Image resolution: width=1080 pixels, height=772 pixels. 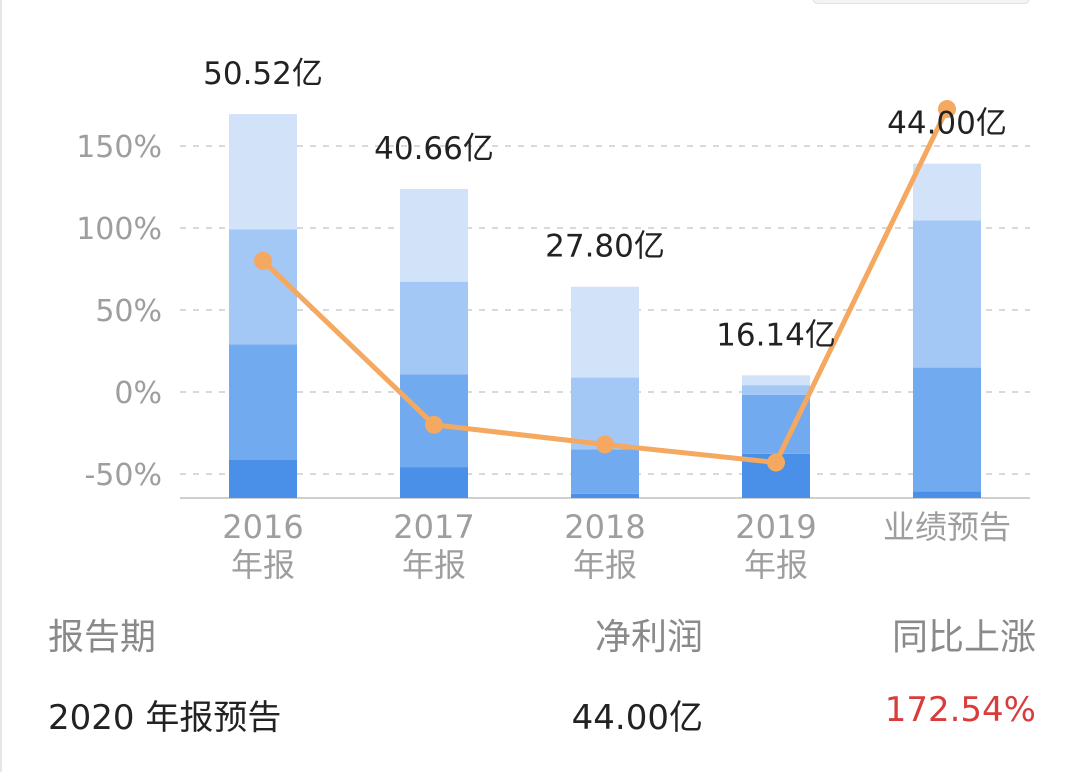 I want to click on bar-value-label: 44.00亿, so click(x=947, y=124).